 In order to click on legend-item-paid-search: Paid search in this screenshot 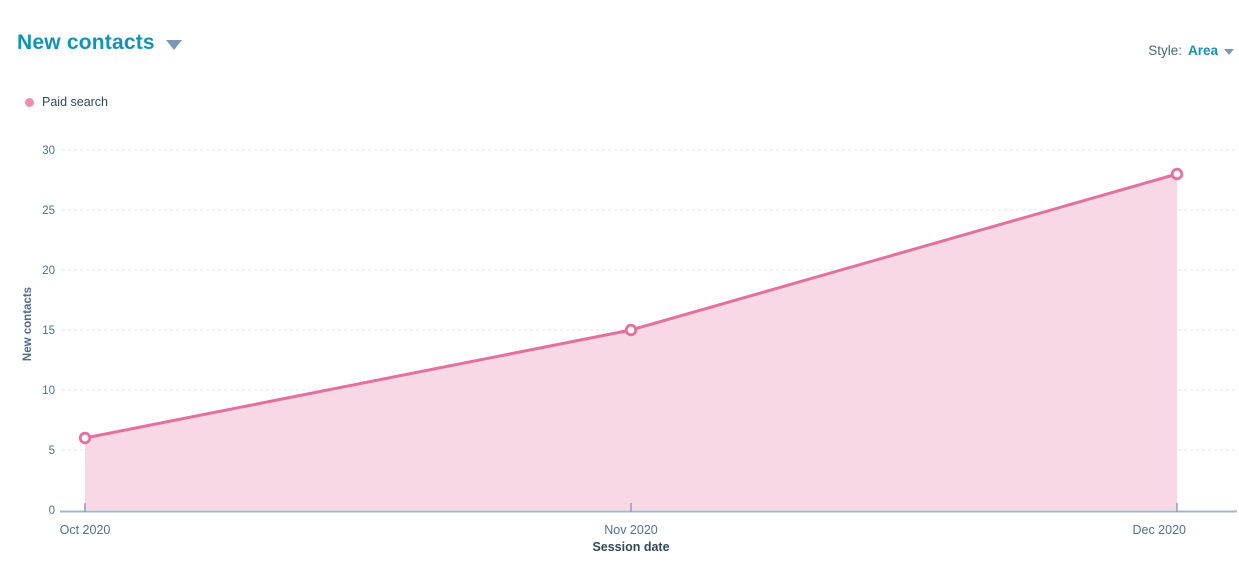, I will do `click(66, 102)`.